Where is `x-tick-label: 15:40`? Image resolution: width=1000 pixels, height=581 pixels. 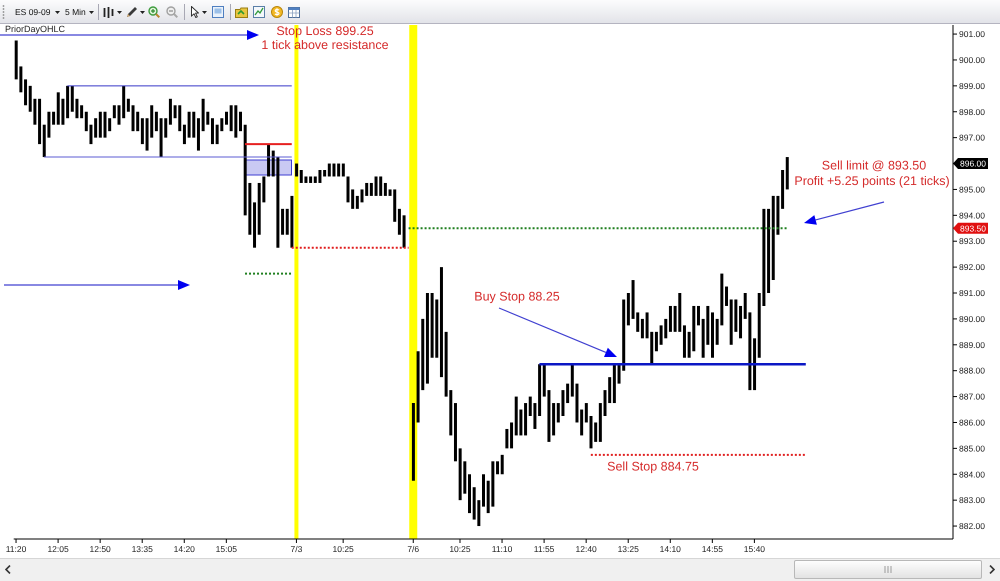
x-tick-label: 15:40 is located at coordinates (755, 549).